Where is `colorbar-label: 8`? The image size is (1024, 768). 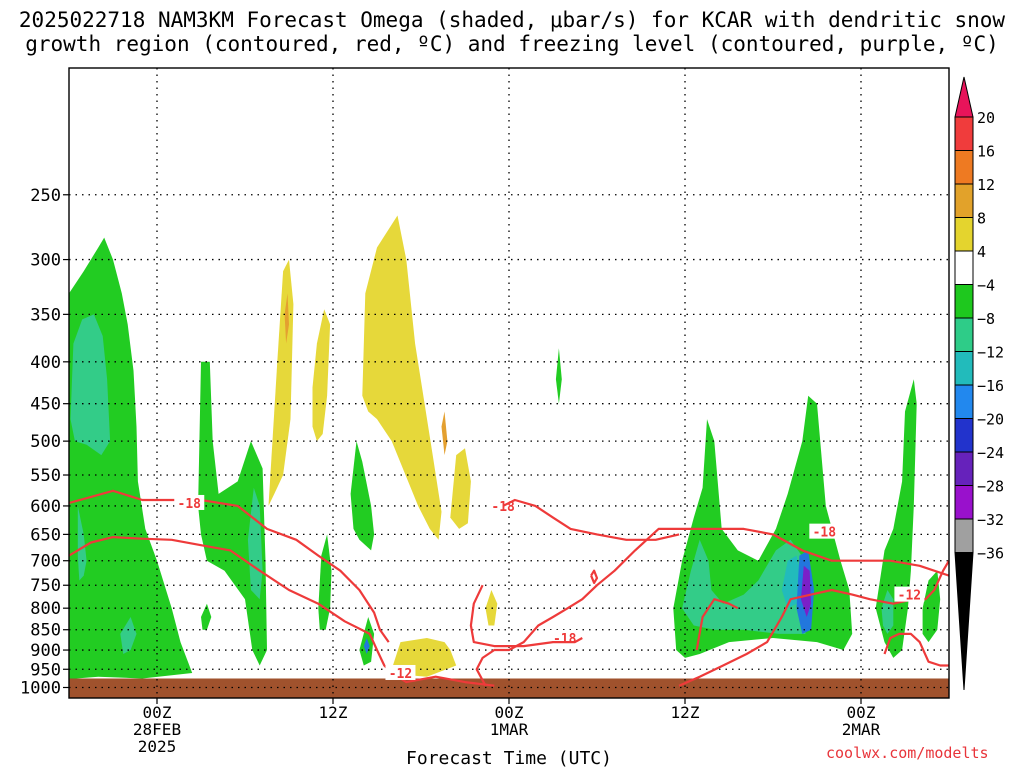
colorbar-label: 8 is located at coordinates (981, 219).